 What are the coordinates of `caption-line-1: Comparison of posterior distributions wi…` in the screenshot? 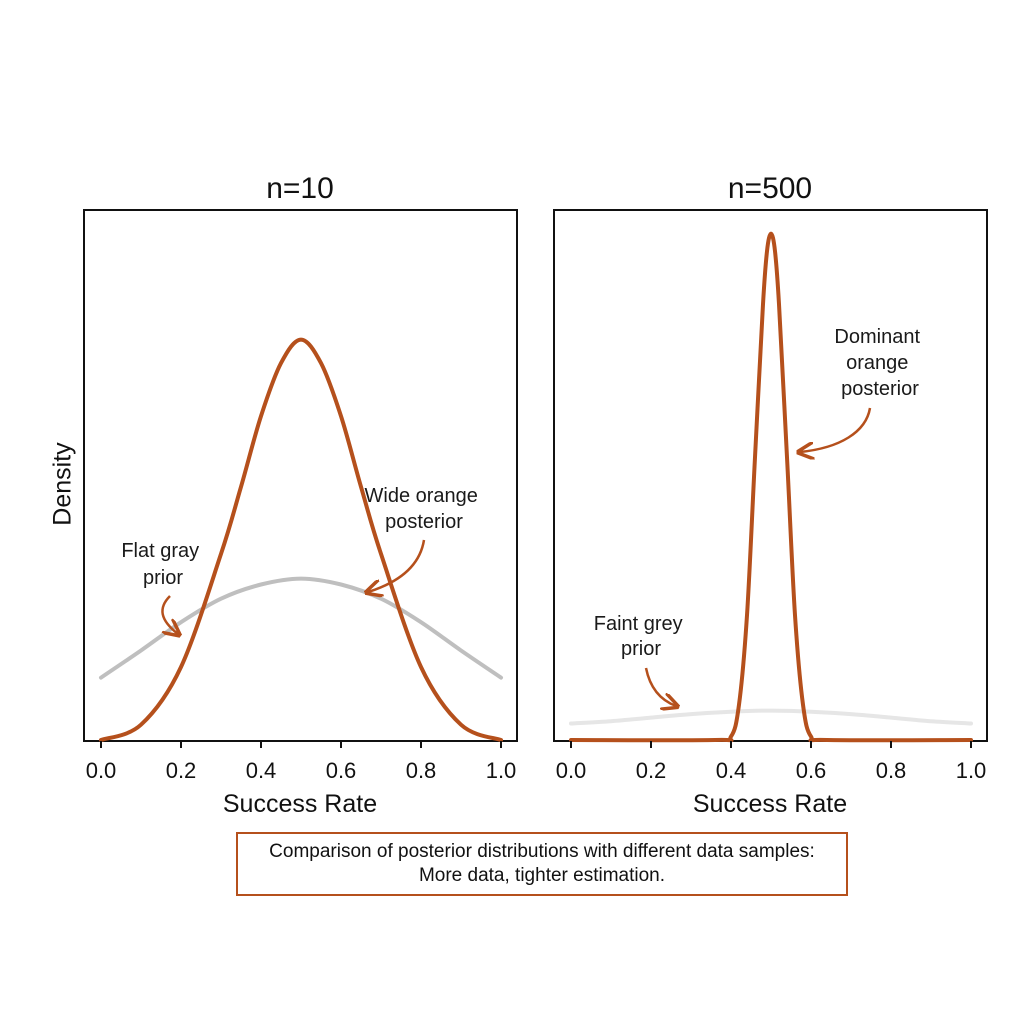 It's located at (542, 851).